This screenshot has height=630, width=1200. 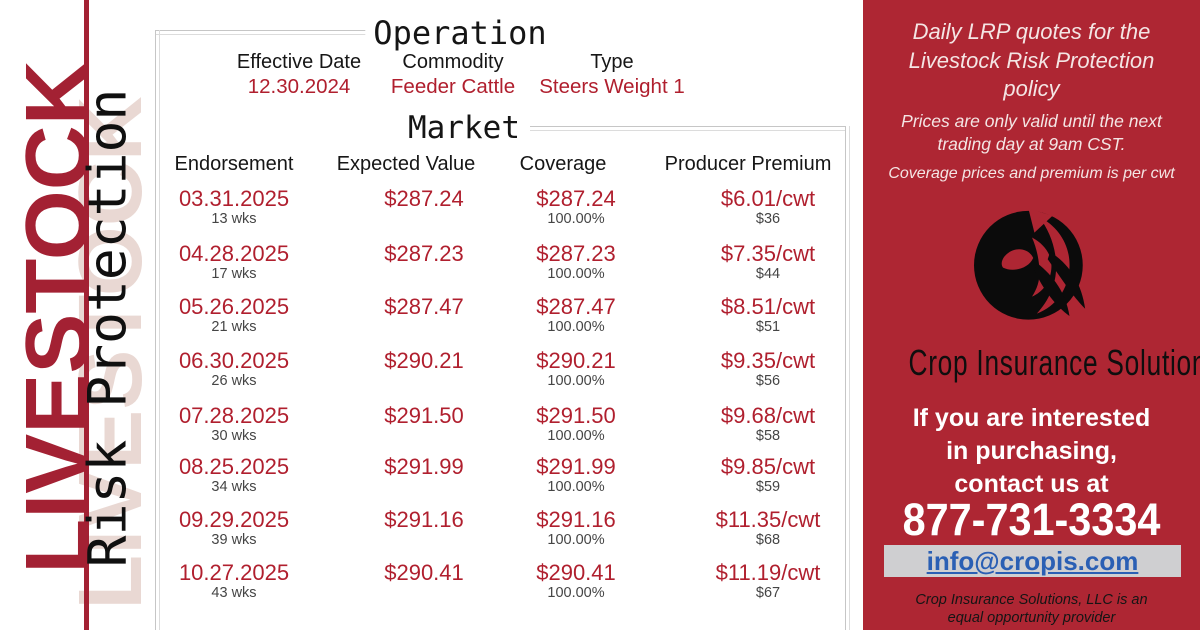 What do you see at coordinates (424, 198) in the screenshot?
I see `expected-value: $287.24` at bounding box center [424, 198].